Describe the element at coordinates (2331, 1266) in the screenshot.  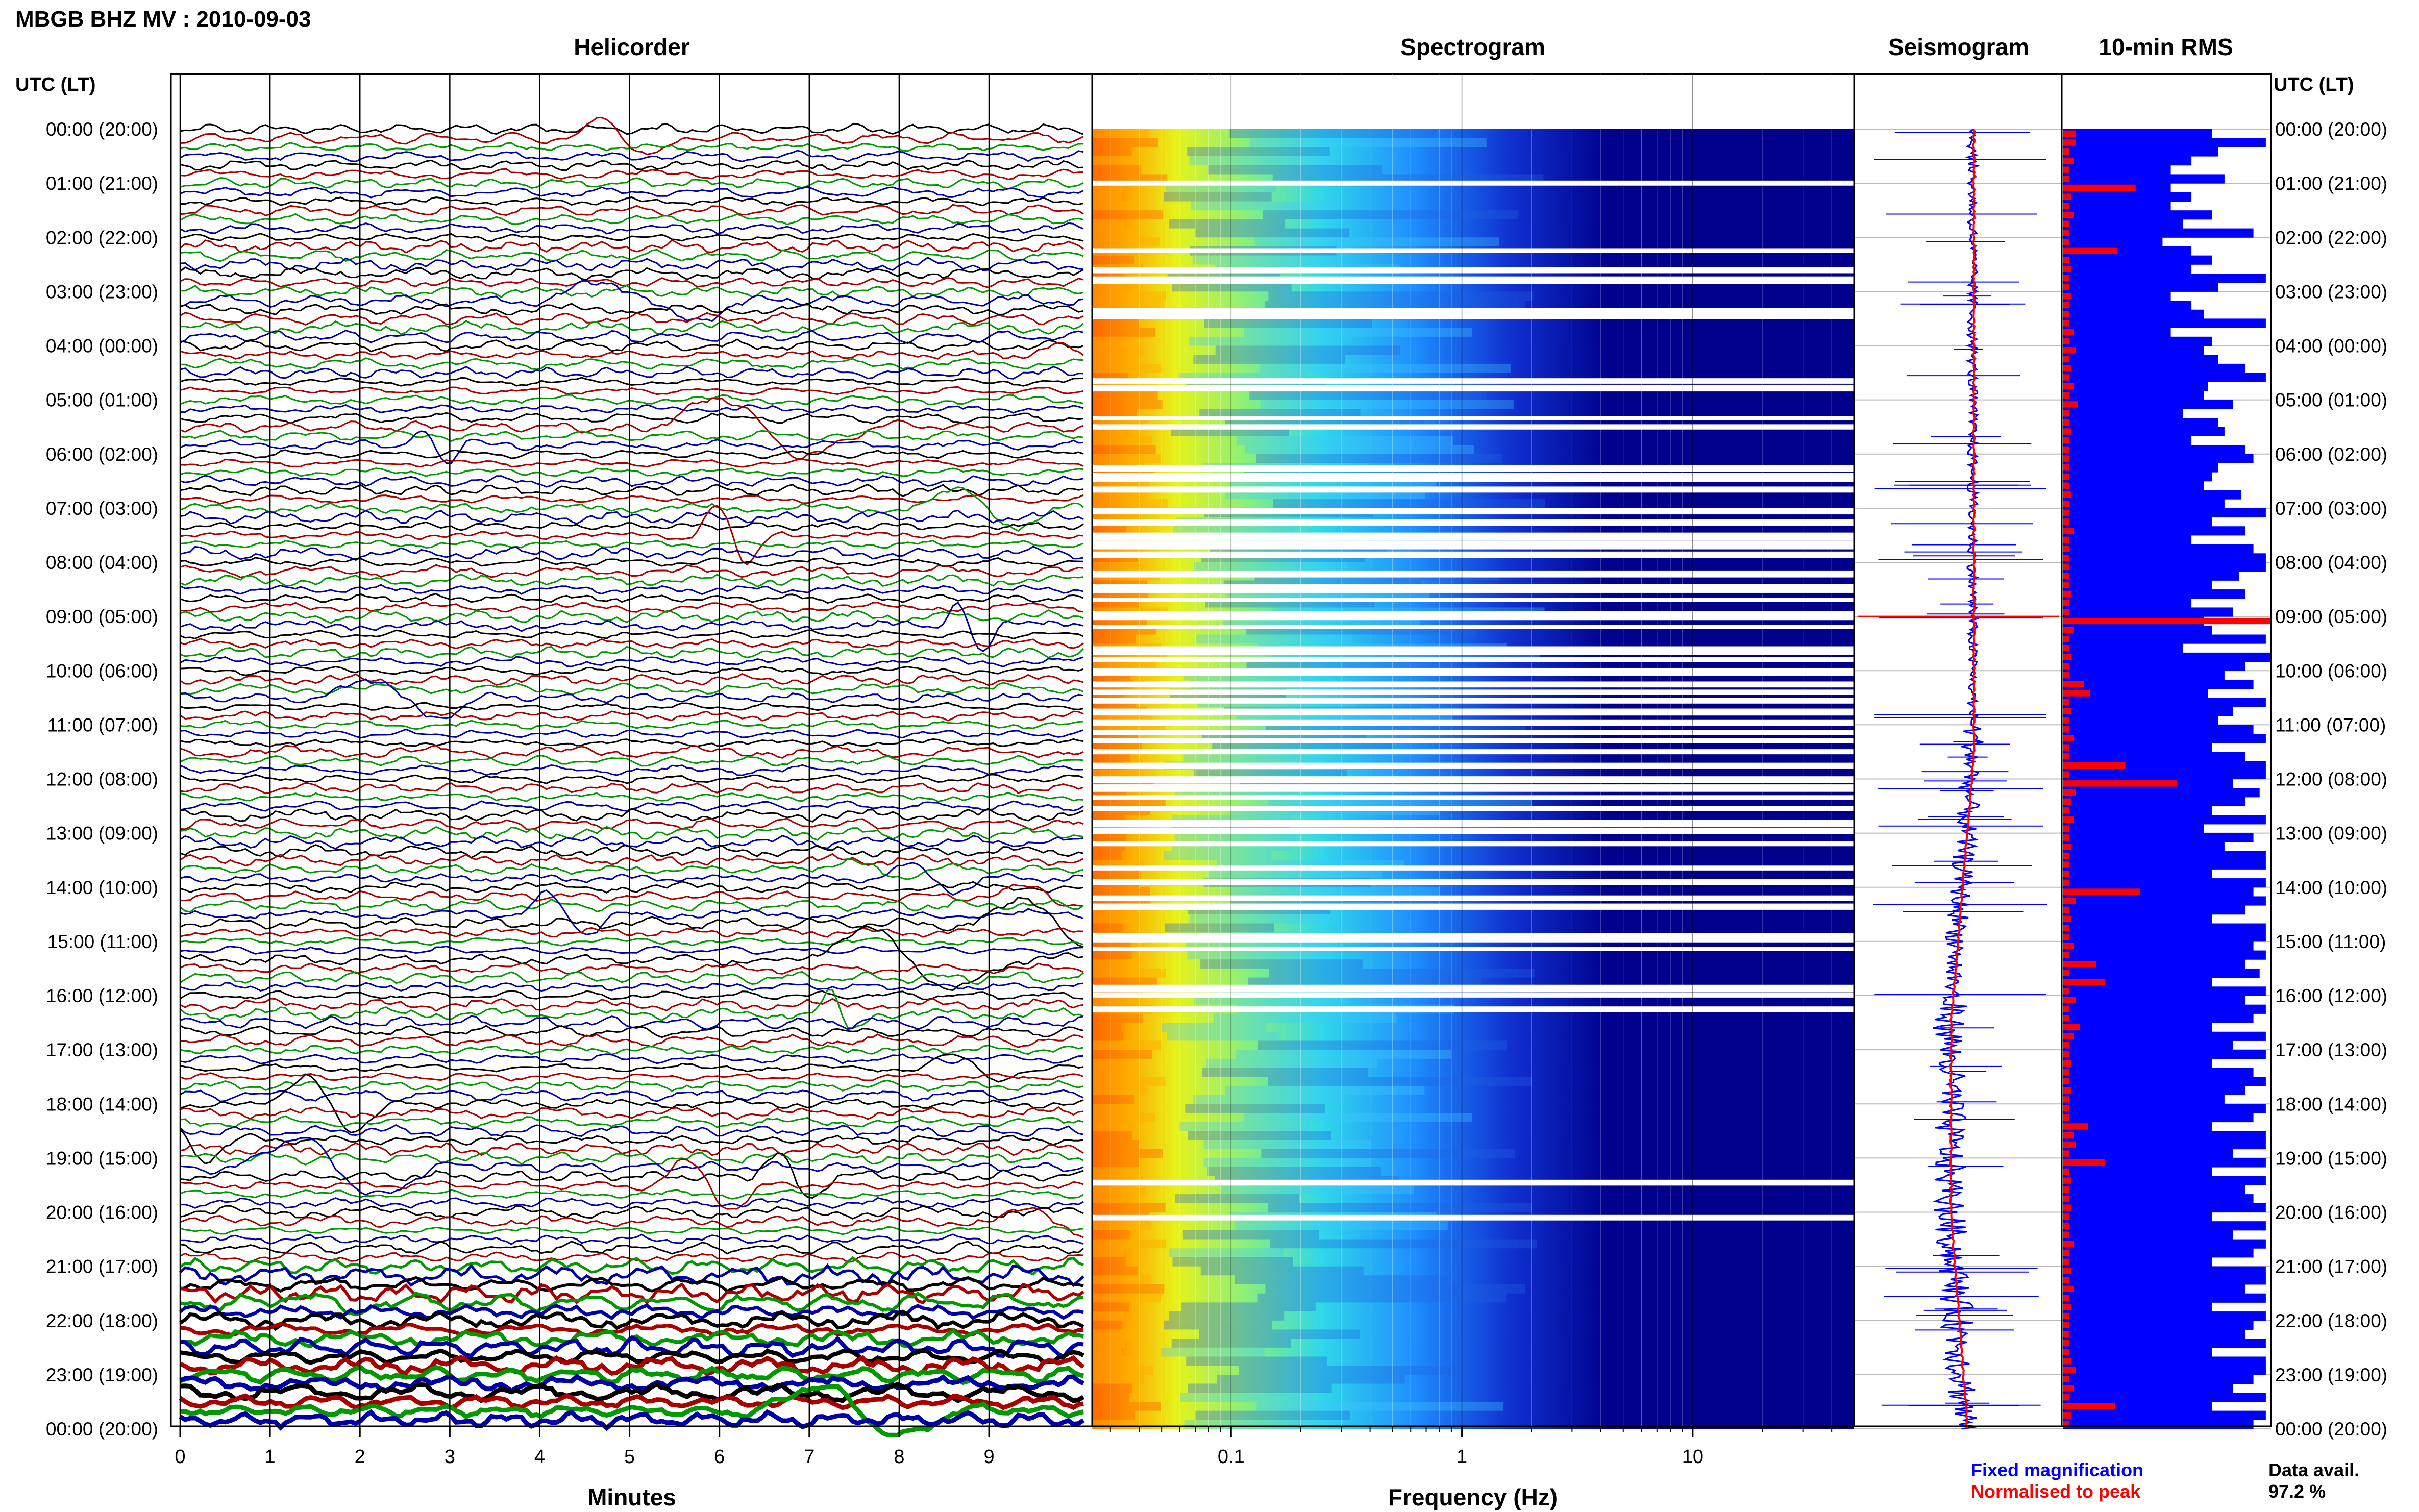
I see `time-tick-label: 21:00 (17:00)` at that location.